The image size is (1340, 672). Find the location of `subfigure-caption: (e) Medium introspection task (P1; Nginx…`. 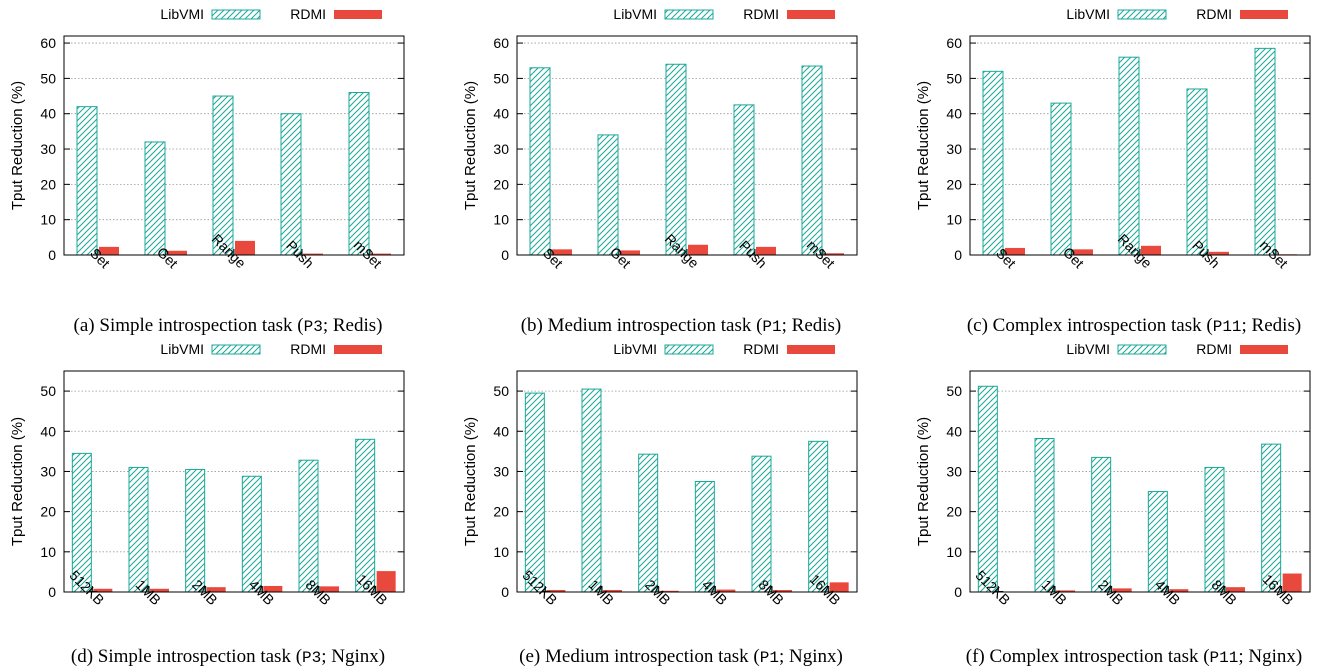

subfigure-caption: (e) Medium introspection task (P1; Nginx… is located at coordinates (681, 656).